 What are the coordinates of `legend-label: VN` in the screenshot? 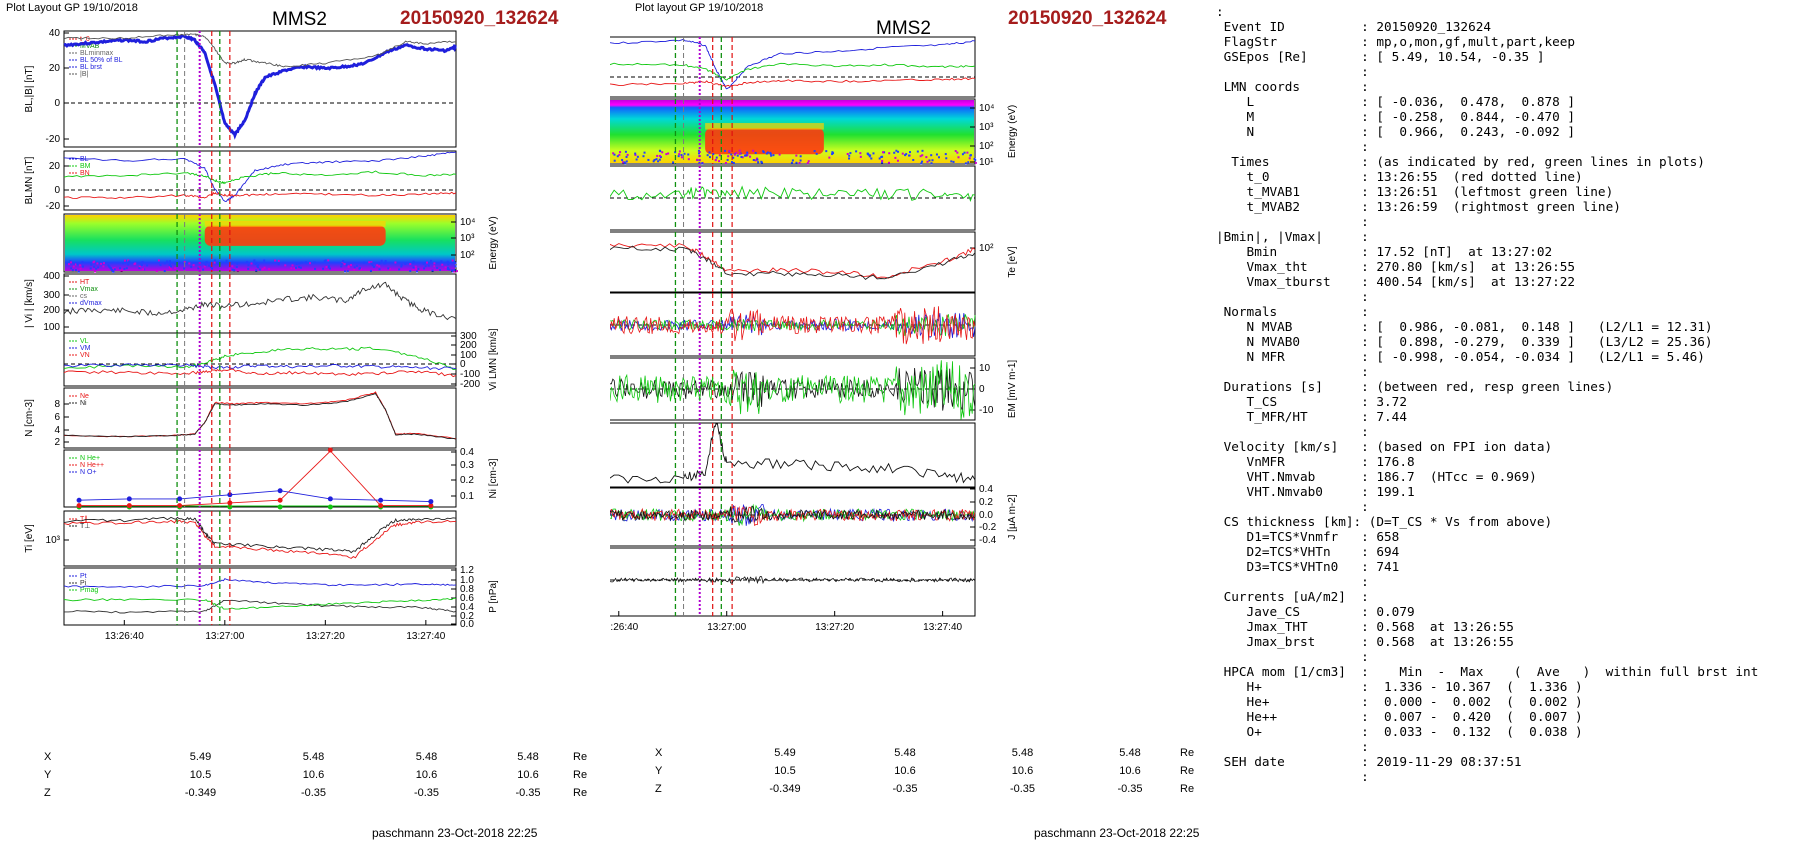 It's located at (85, 355).